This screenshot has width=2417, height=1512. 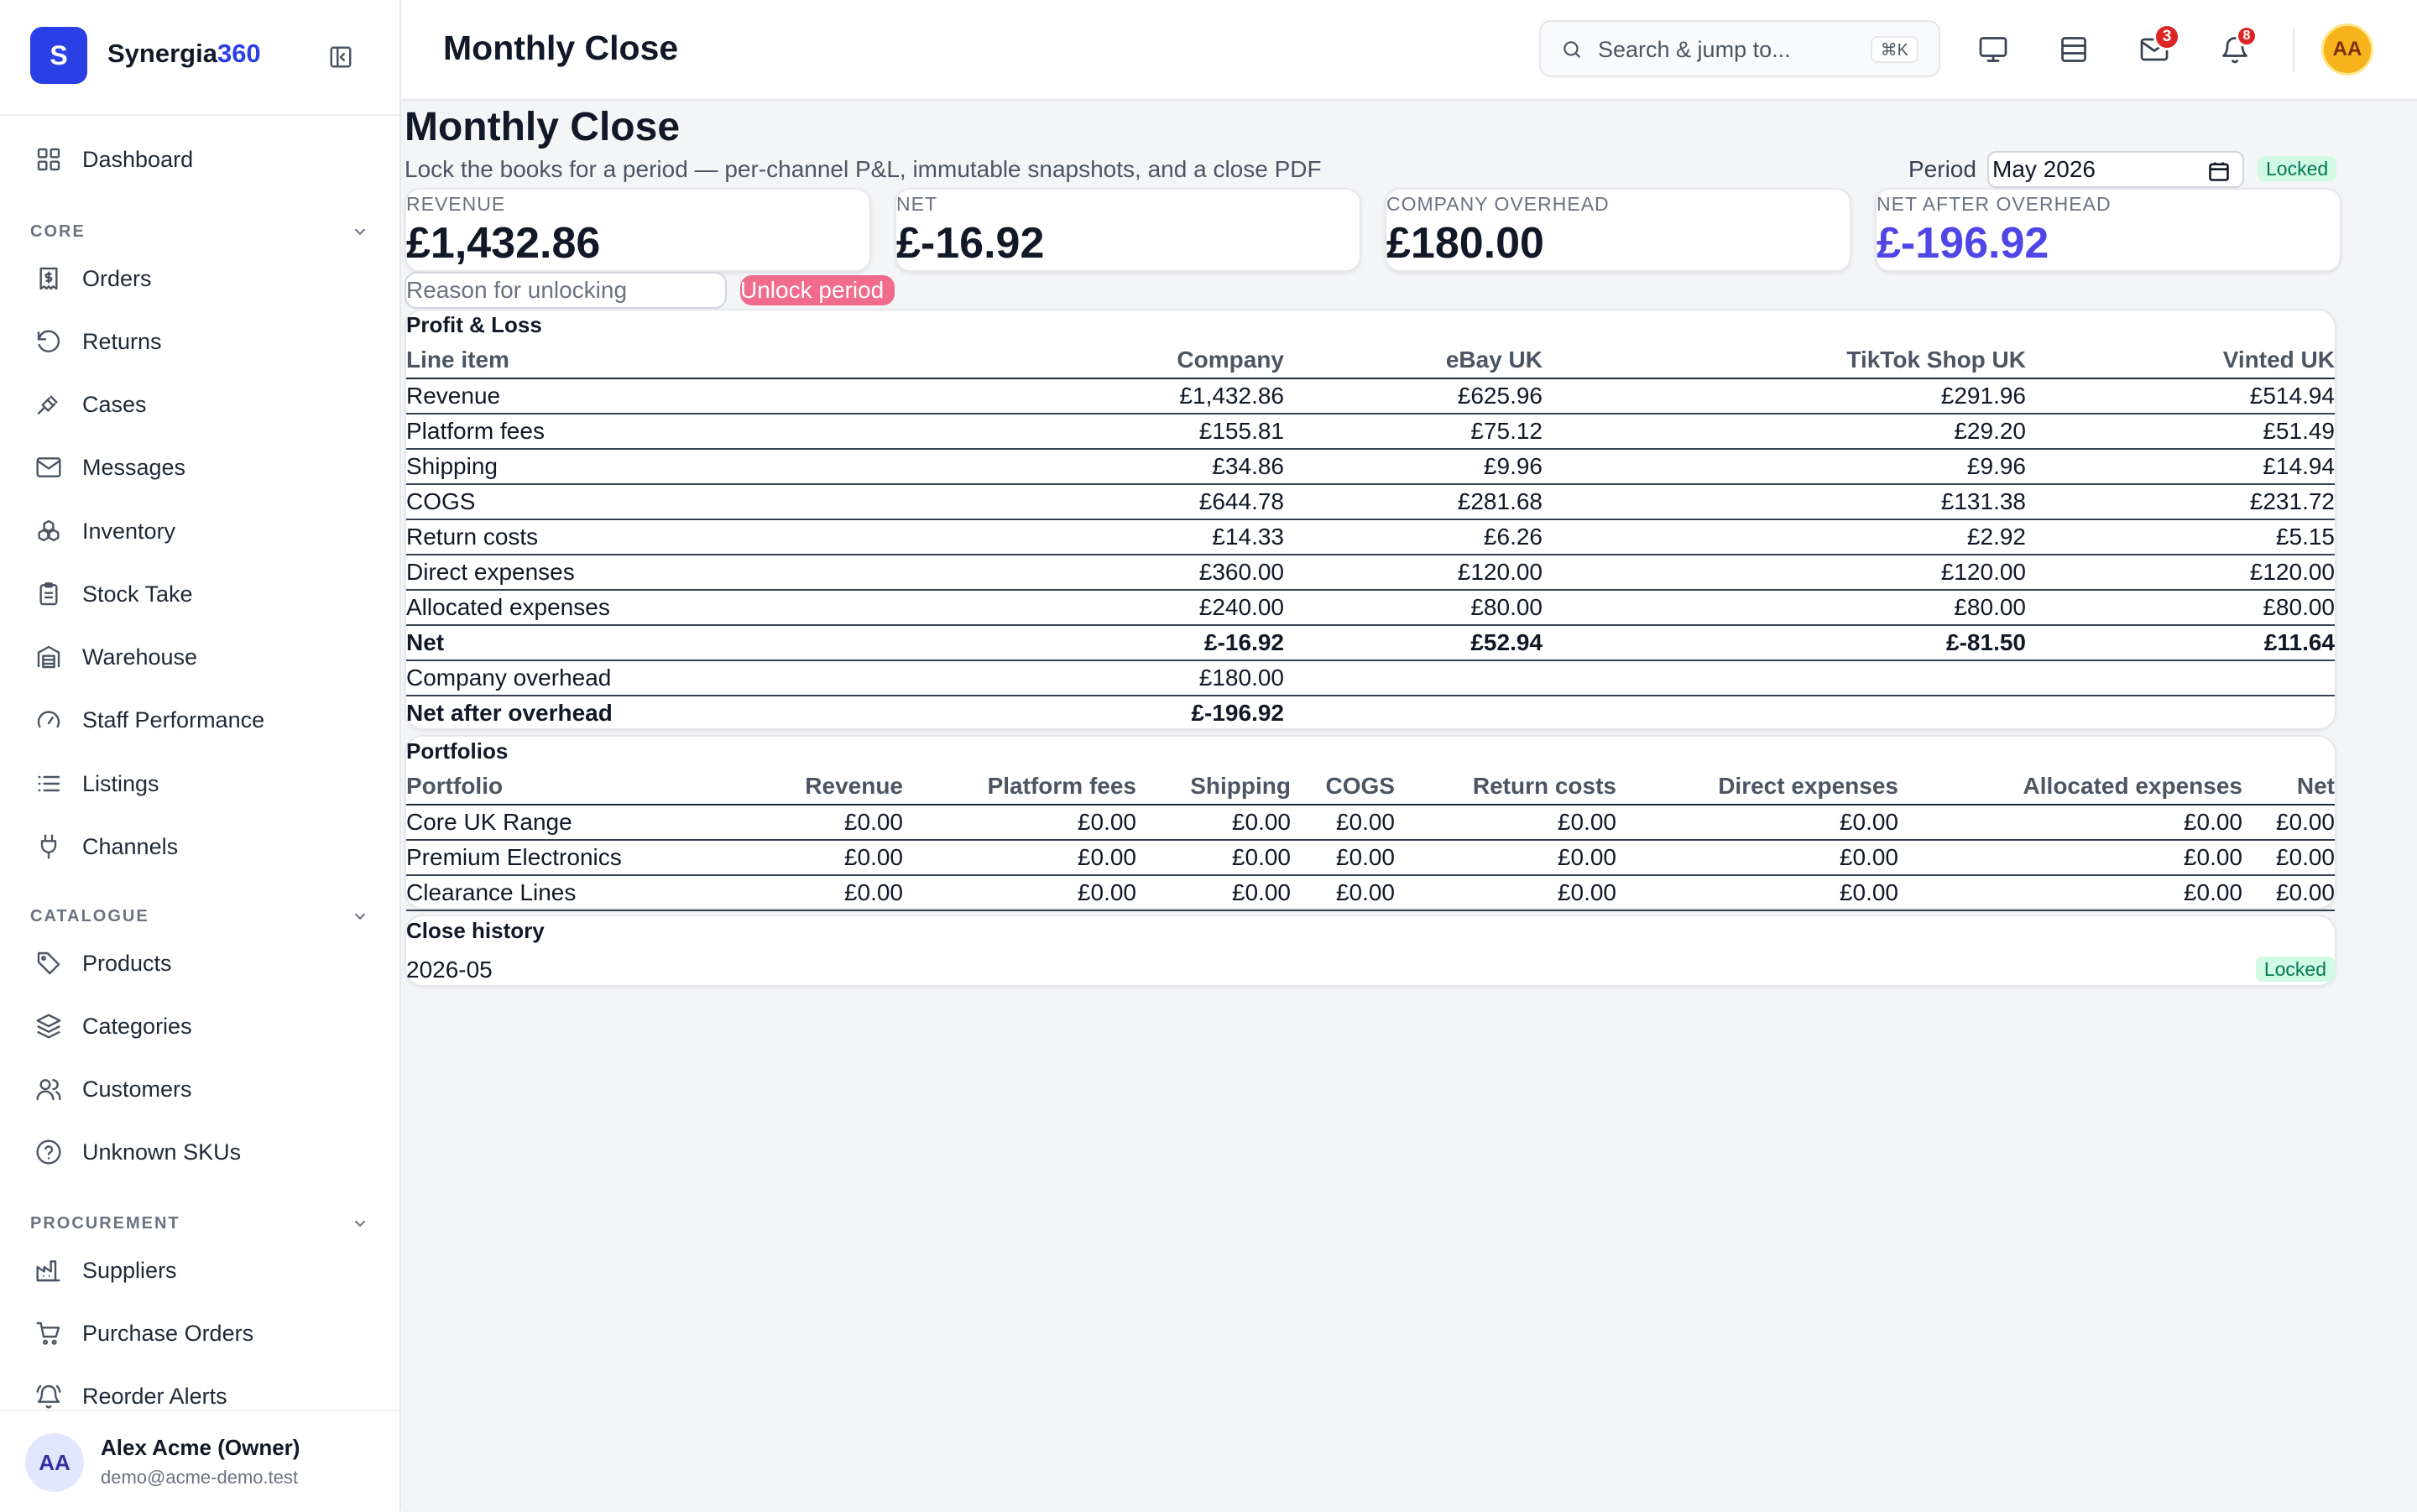 What do you see at coordinates (1019, 788) in the screenshot?
I see `column-header: Platform fees` at bounding box center [1019, 788].